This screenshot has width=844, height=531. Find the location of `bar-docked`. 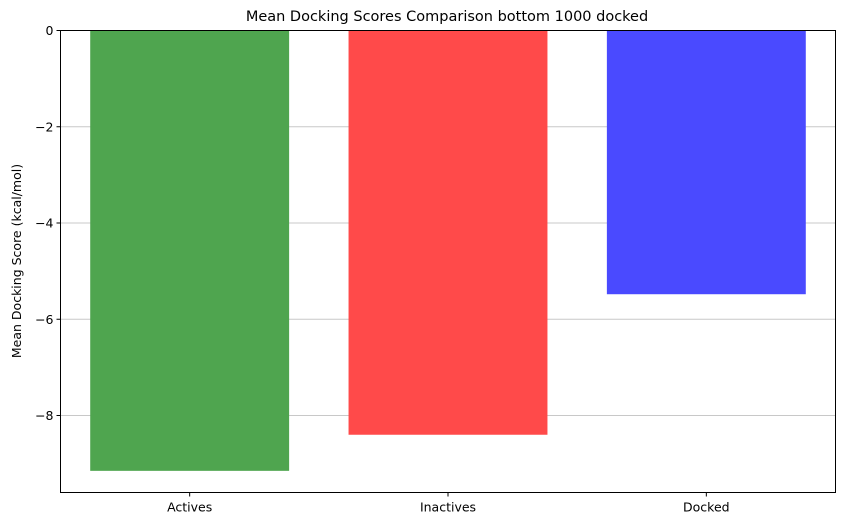

bar-docked is located at coordinates (706, 162).